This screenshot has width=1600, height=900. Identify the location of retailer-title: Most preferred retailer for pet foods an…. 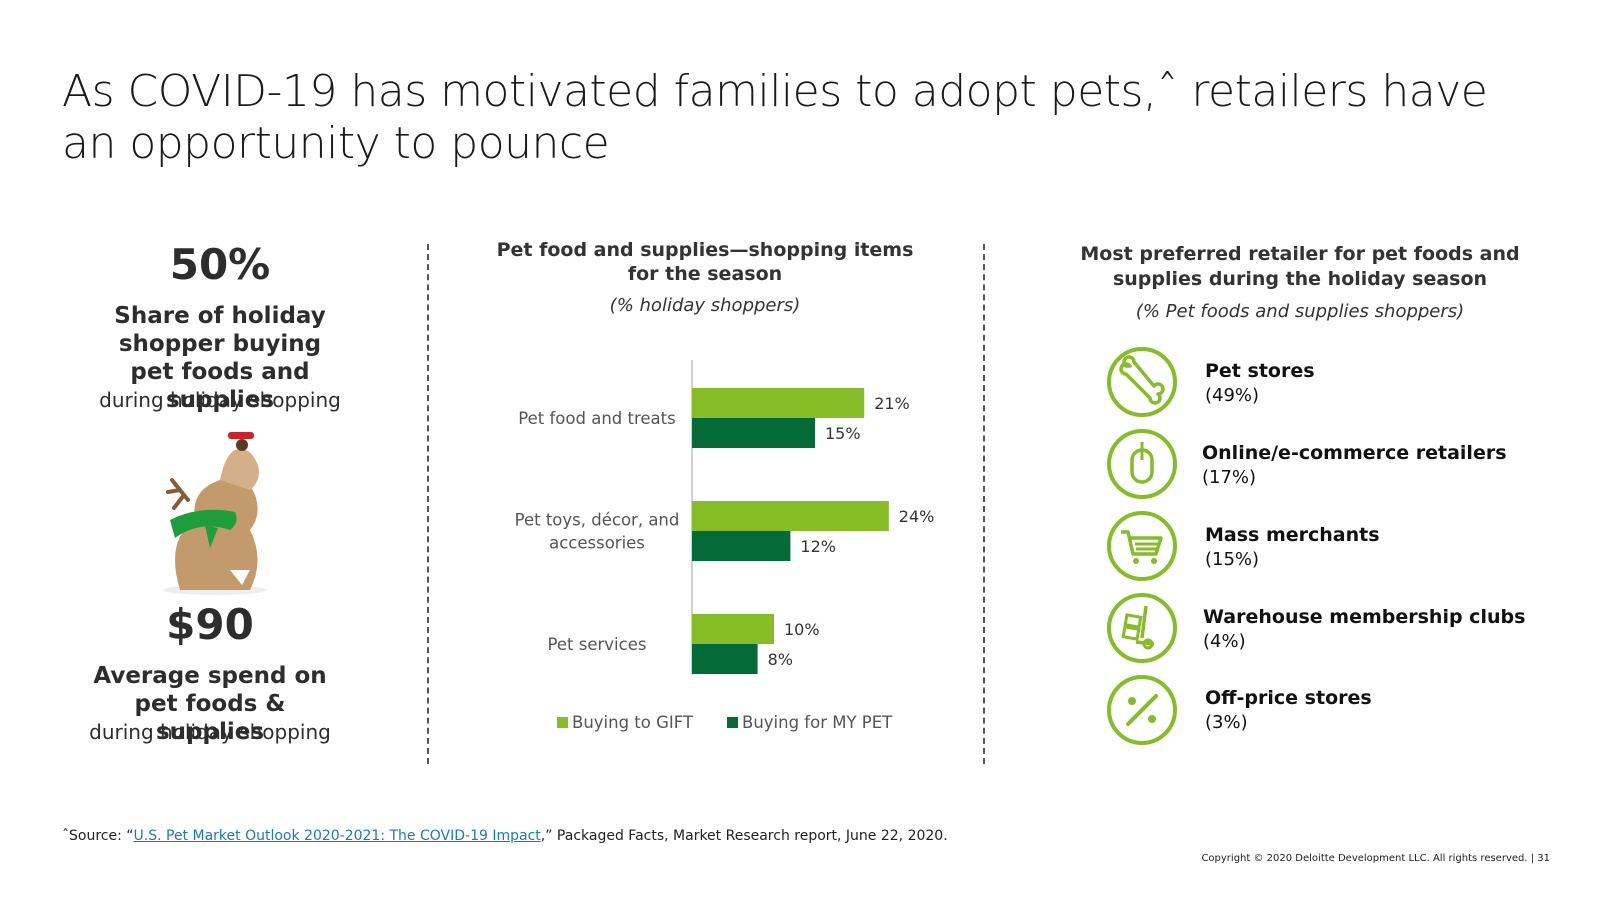
(1300, 266).